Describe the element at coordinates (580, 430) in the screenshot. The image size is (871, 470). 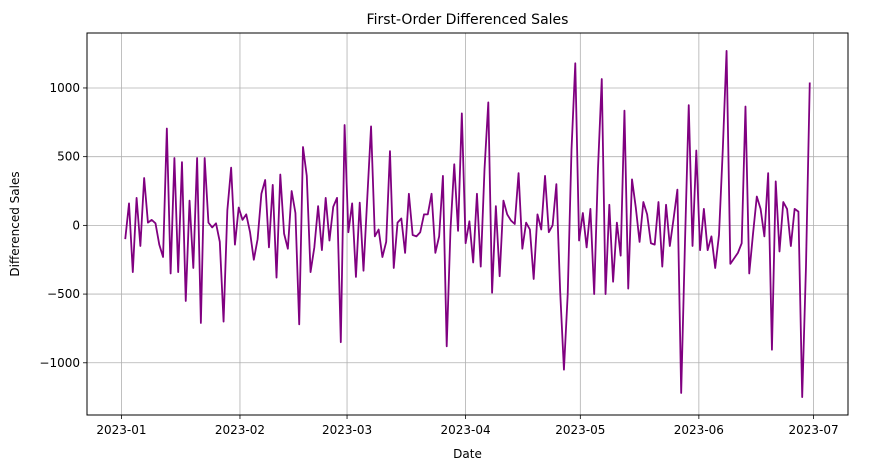
I see `x-tick-label: 2023-05` at that location.